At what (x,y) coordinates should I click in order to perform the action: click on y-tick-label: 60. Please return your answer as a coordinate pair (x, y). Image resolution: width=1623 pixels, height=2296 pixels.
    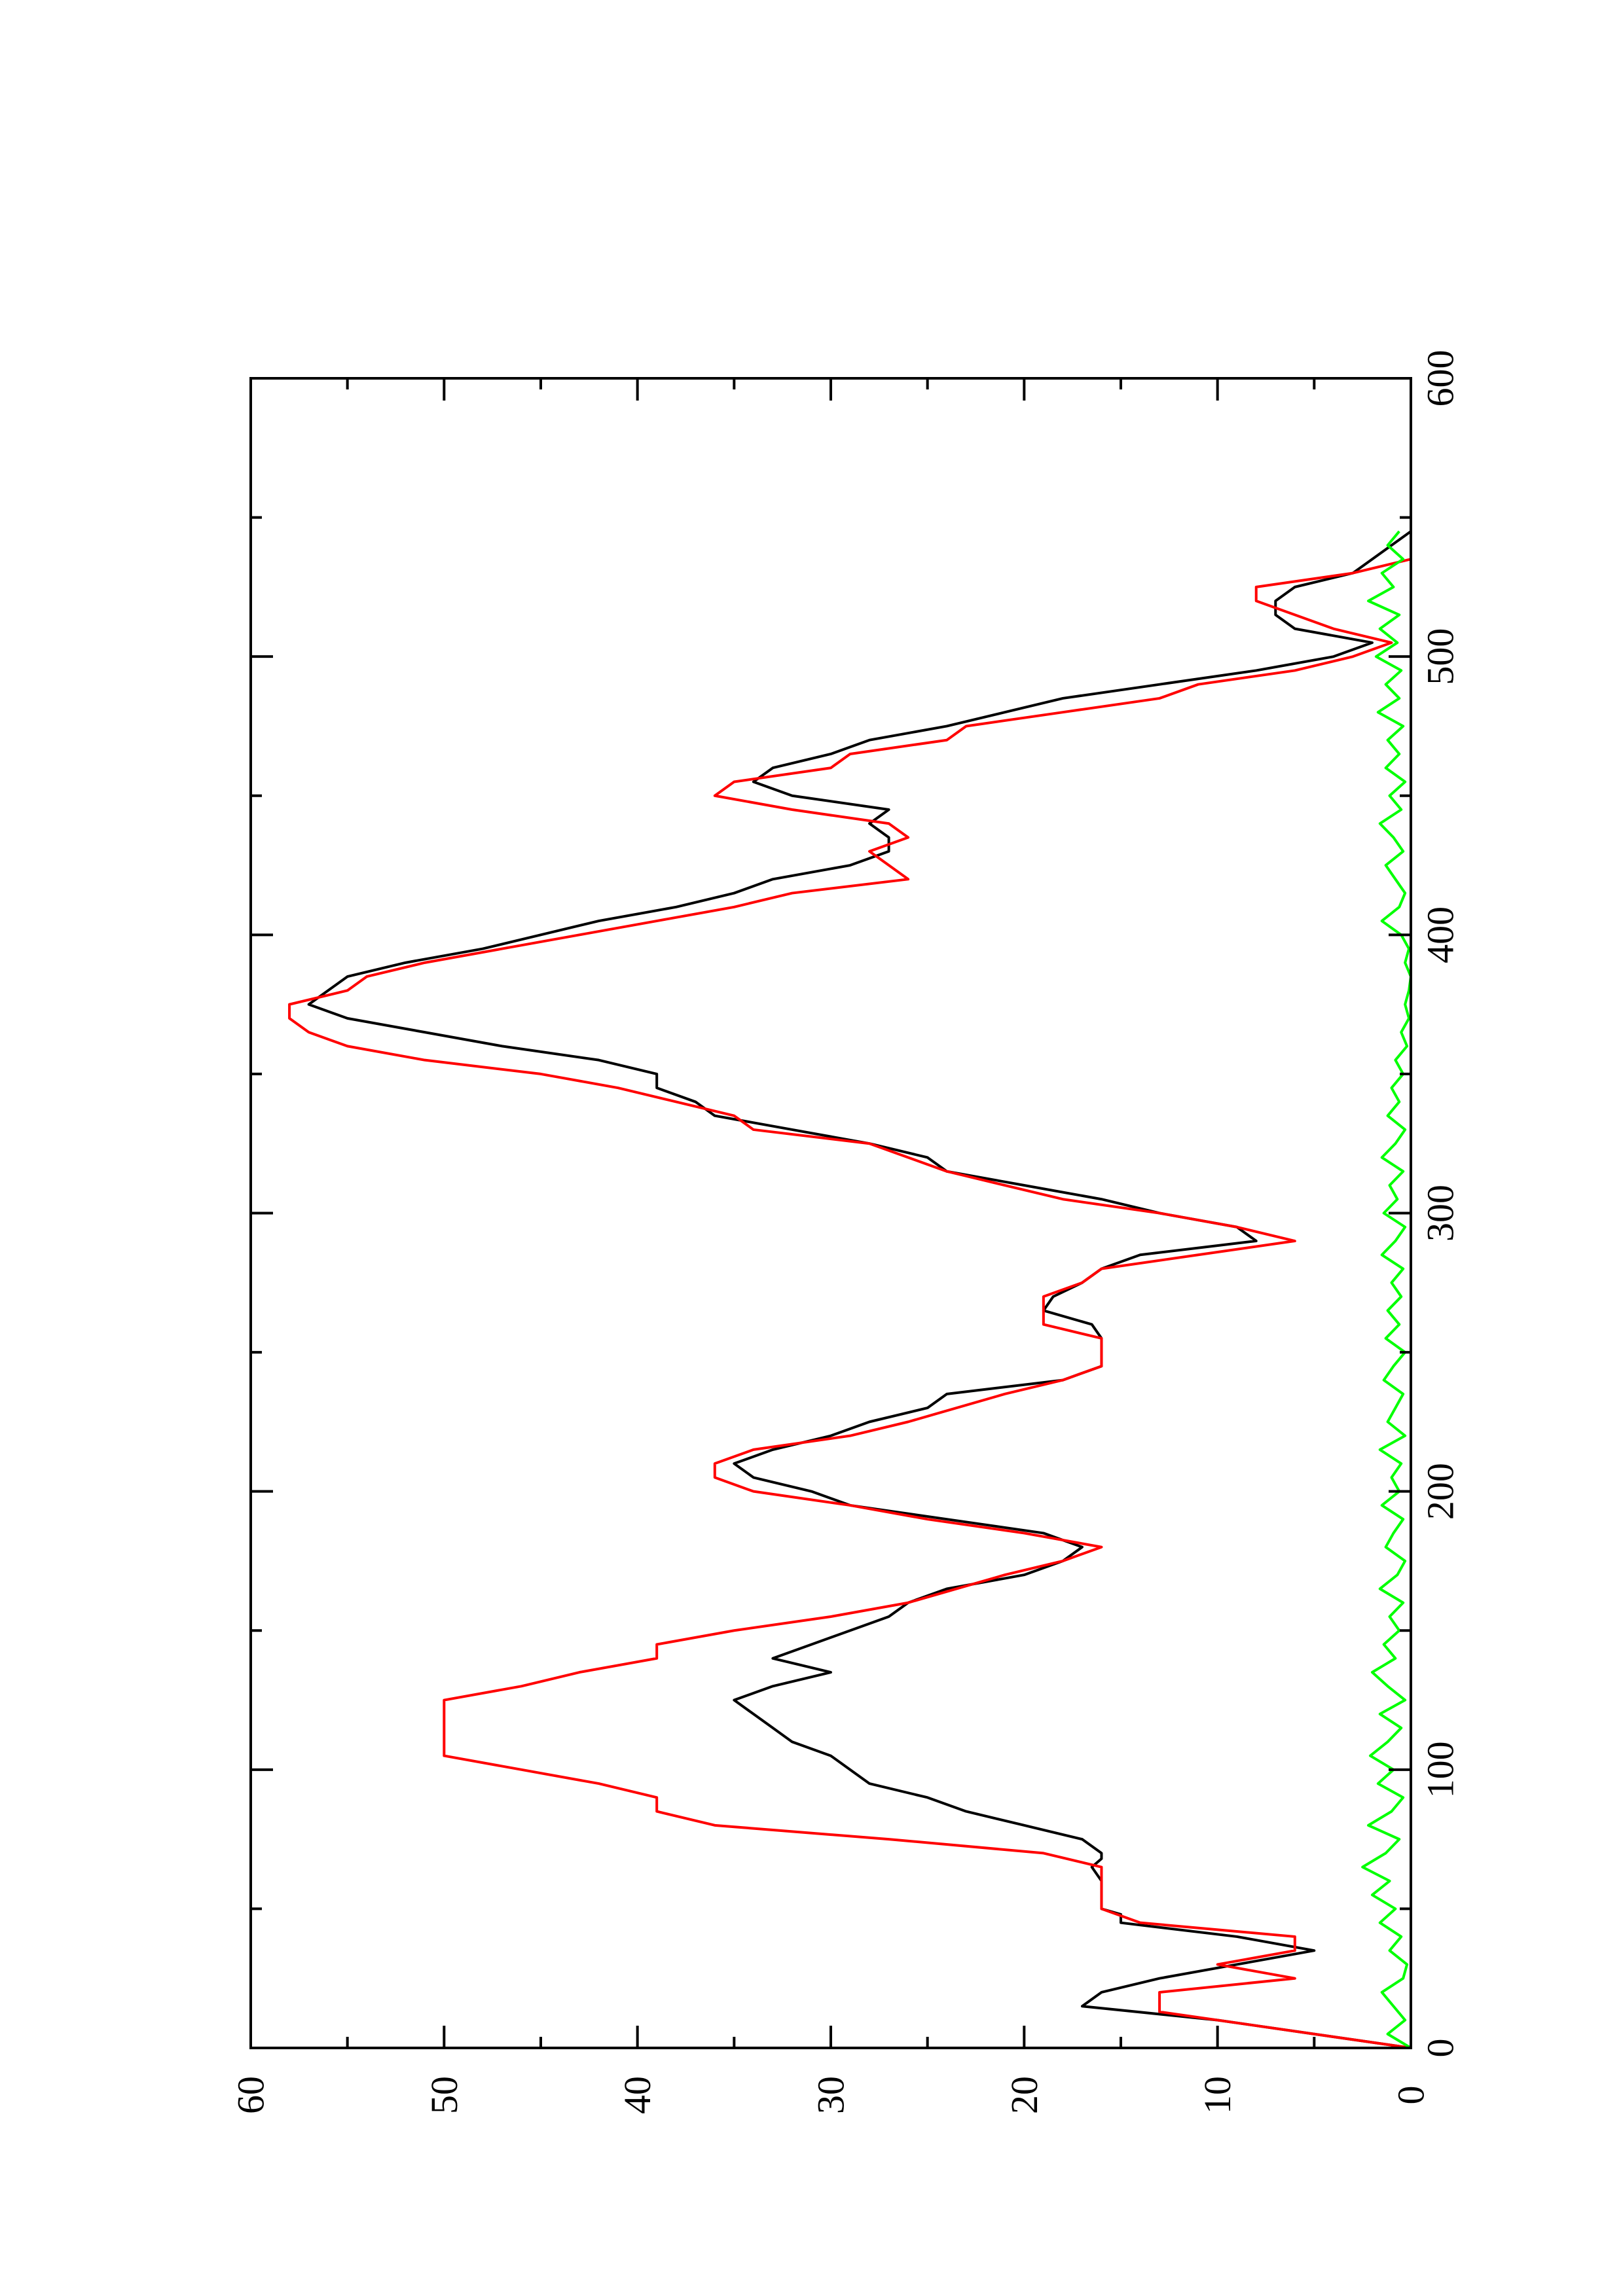
    Looking at the image, I should click on (251, 2095).